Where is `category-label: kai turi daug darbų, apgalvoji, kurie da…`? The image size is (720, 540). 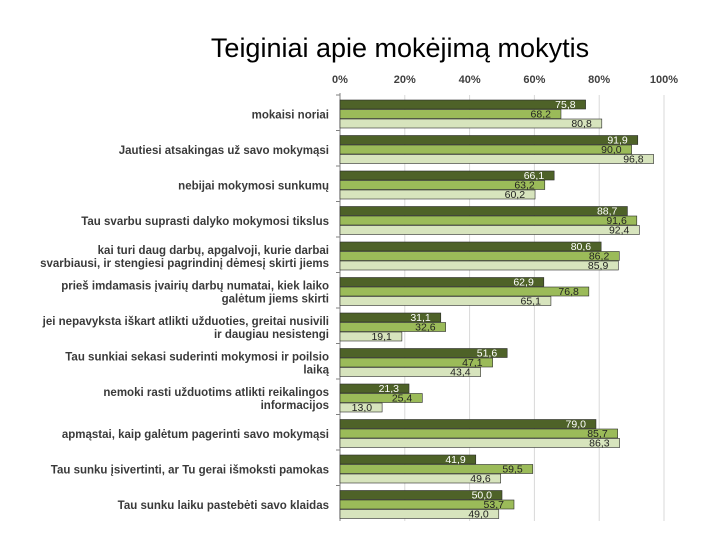
category-label: kai turi daug darbų, apgalvoji, kurie da… is located at coordinates (213, 251).